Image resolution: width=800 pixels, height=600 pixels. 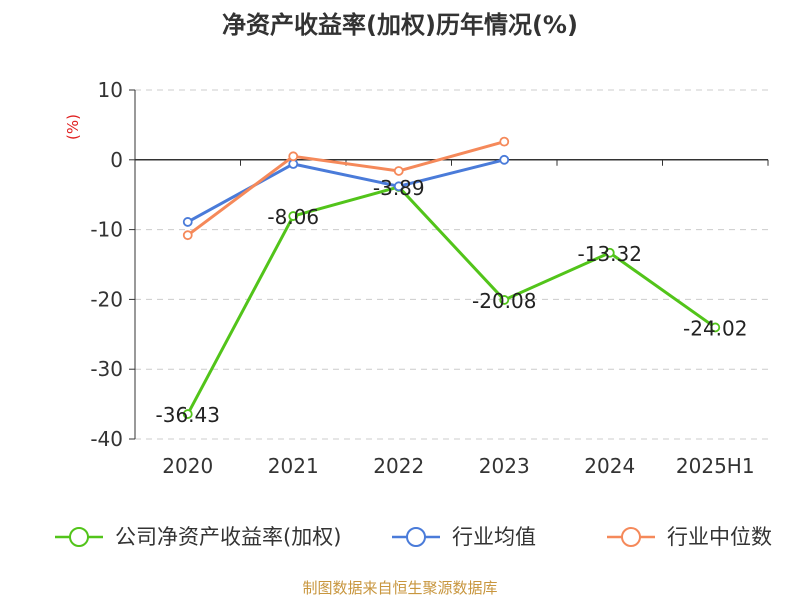 I want to click on legend-label: 行业中位数, so click(x=719, y=537).